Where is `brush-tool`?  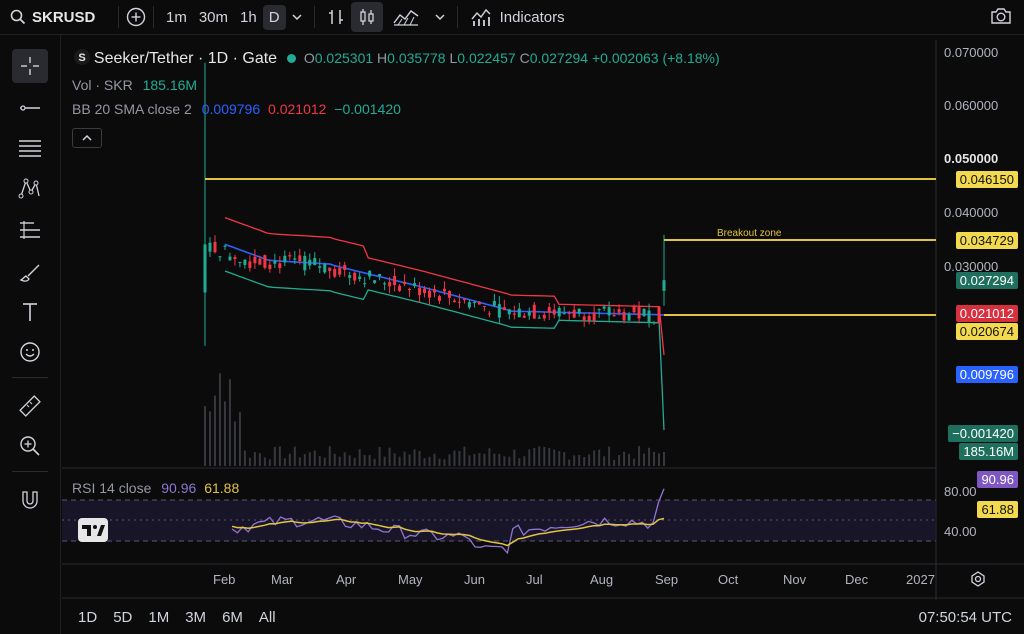 brush-tool is located at coordinates (30, 272).